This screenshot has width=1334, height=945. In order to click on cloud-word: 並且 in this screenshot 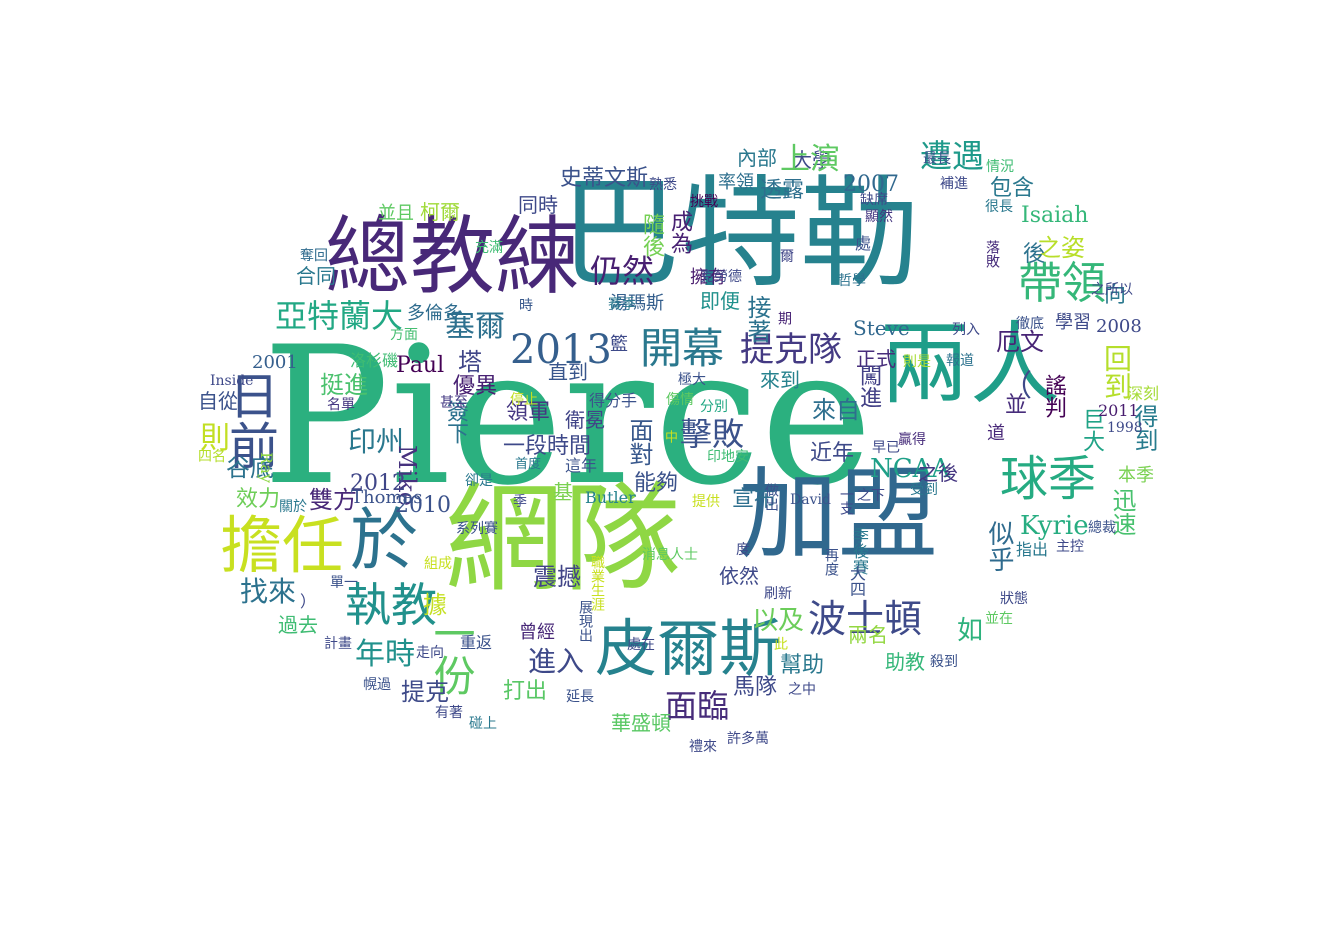, I will do `click(396, 213)`.